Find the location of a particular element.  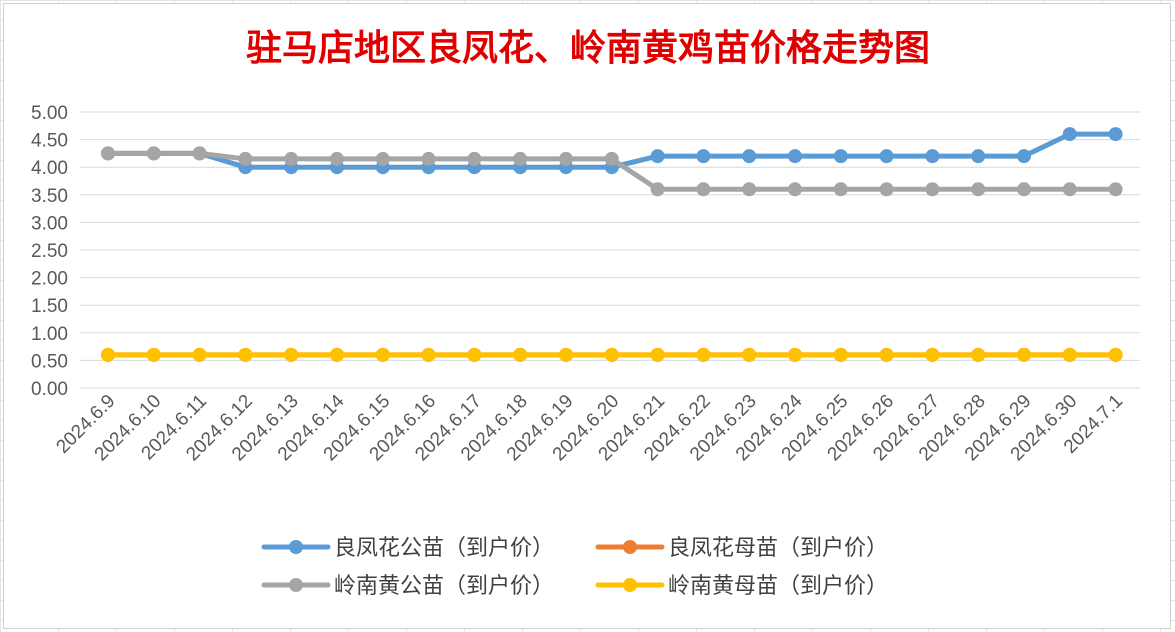

y-tick-label: 3.00 is located at coordinates (49, 223).